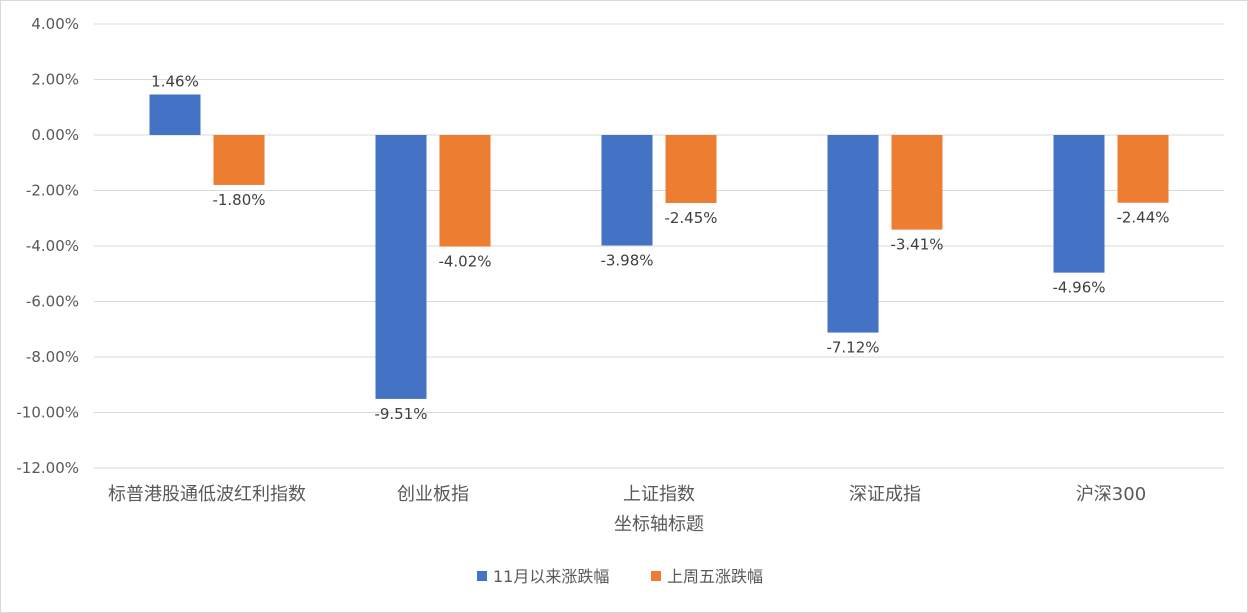  I want to click on x-tick-label: 创业板指, so click(433, 494).